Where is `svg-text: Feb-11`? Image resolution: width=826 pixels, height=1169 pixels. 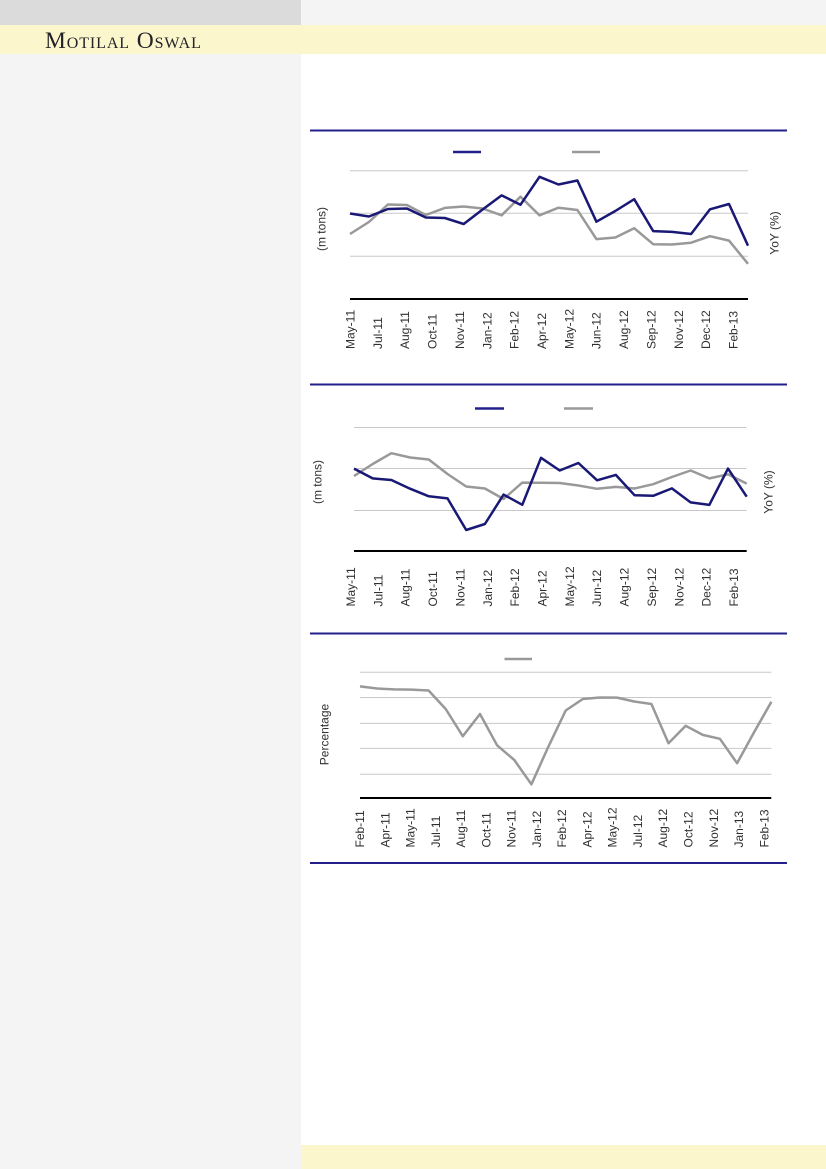
svg-text: Feb-11 is located at coordinates (360, 828).